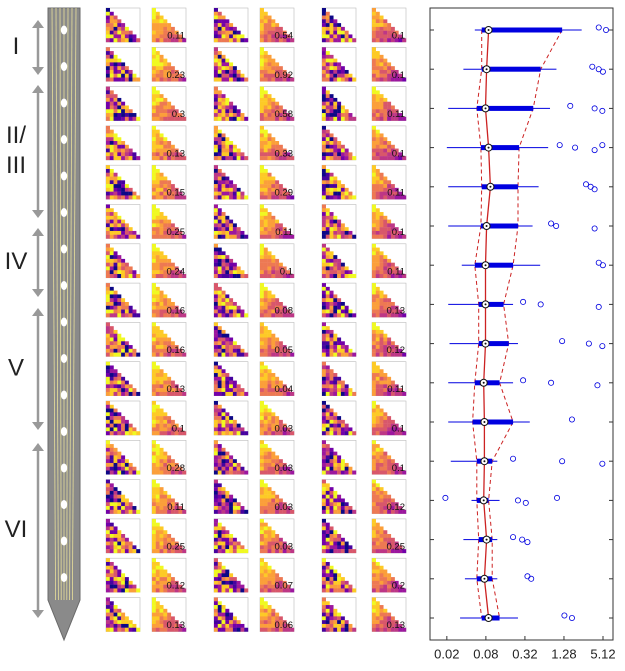 This screenshot has height=671, width=625. I want to click on x-tick-label: 0.32, so click(524, 653).